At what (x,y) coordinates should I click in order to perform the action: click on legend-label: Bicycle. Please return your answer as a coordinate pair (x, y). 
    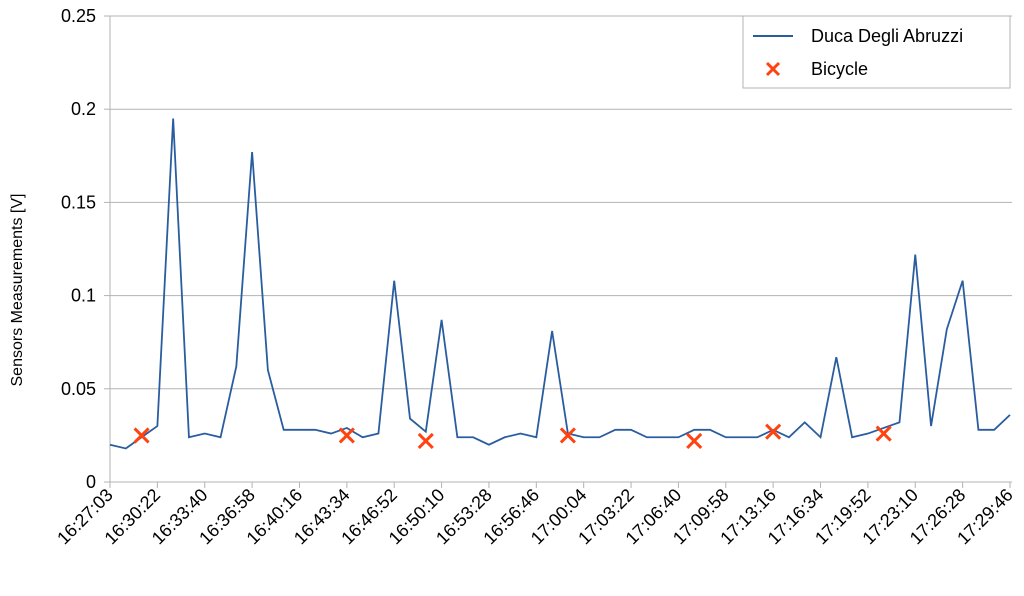
    Looking at the image, I should click on (839, 69).